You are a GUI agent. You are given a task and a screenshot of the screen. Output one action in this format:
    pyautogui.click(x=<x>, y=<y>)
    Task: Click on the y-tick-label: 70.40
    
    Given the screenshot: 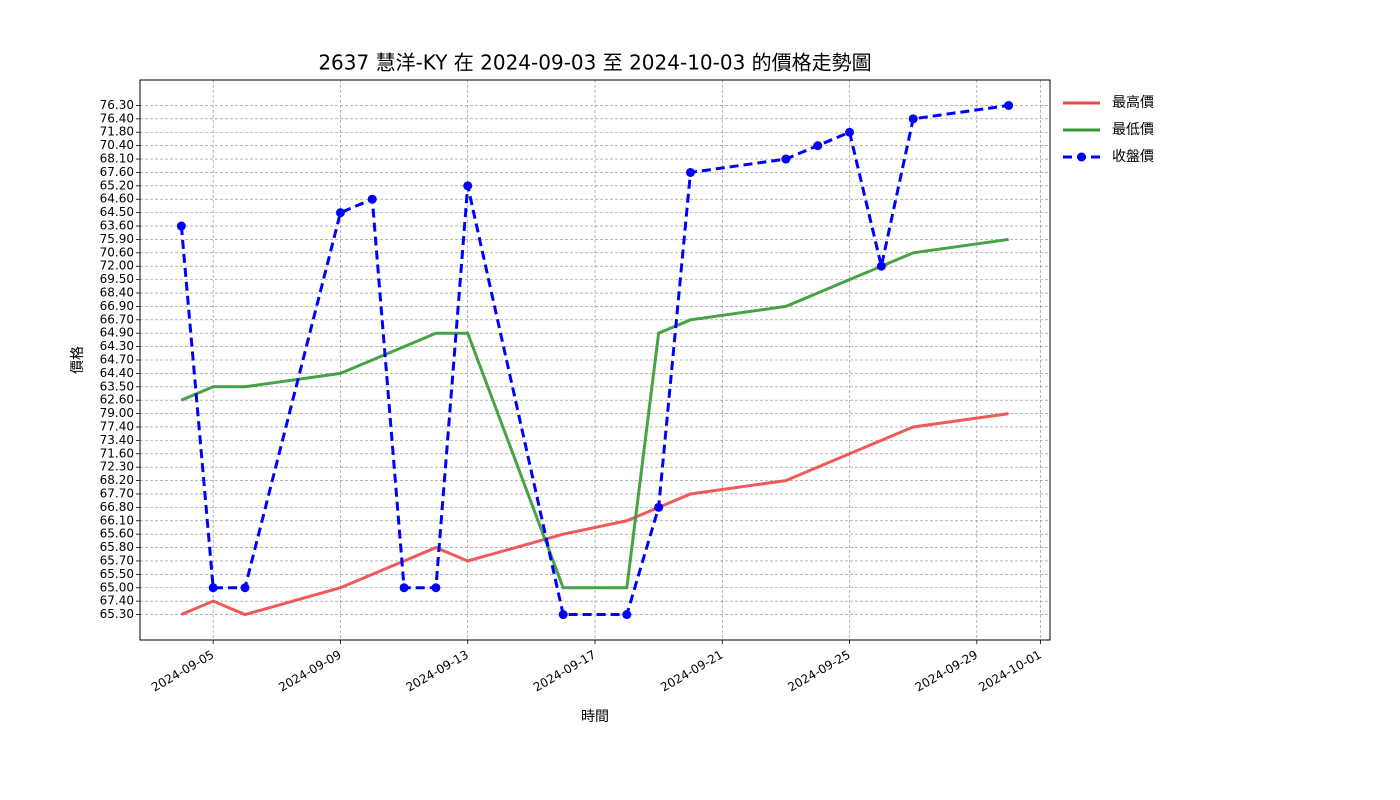 What is the action you would take?
    pyautogui.click(x=117, y=145)
    